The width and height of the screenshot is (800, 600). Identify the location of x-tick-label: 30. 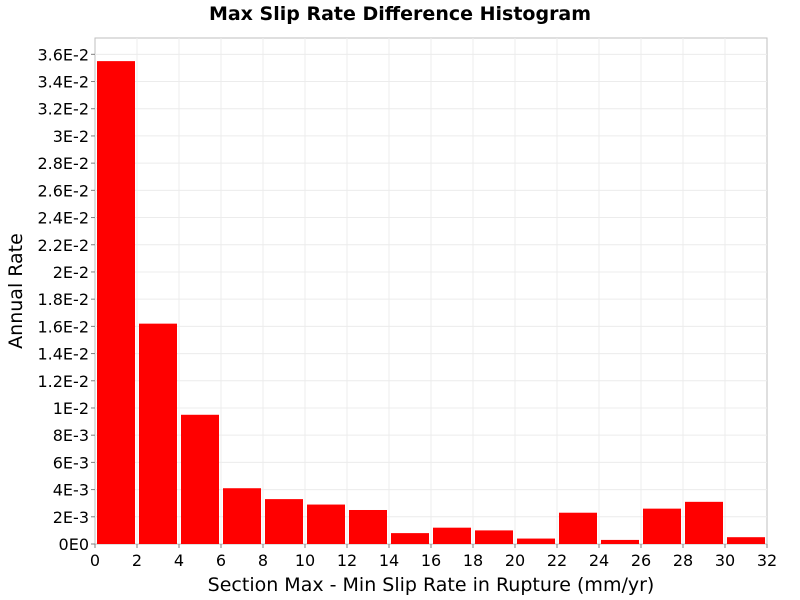
(725, 560).